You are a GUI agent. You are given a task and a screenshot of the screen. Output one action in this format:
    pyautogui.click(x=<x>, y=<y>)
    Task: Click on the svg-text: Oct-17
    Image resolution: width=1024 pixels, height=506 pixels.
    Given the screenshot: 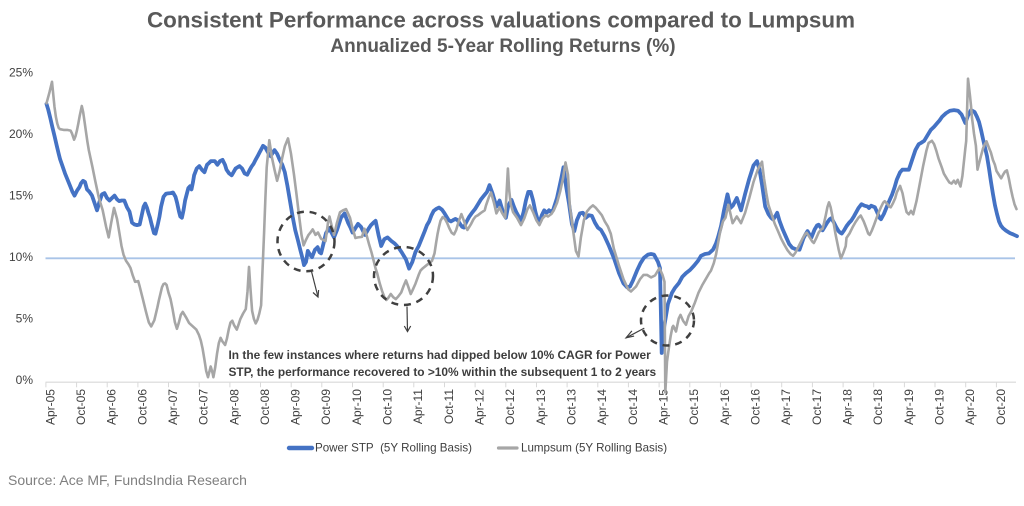 What is the action you would take?
    pyautogui.click(x=817, y=407)
    